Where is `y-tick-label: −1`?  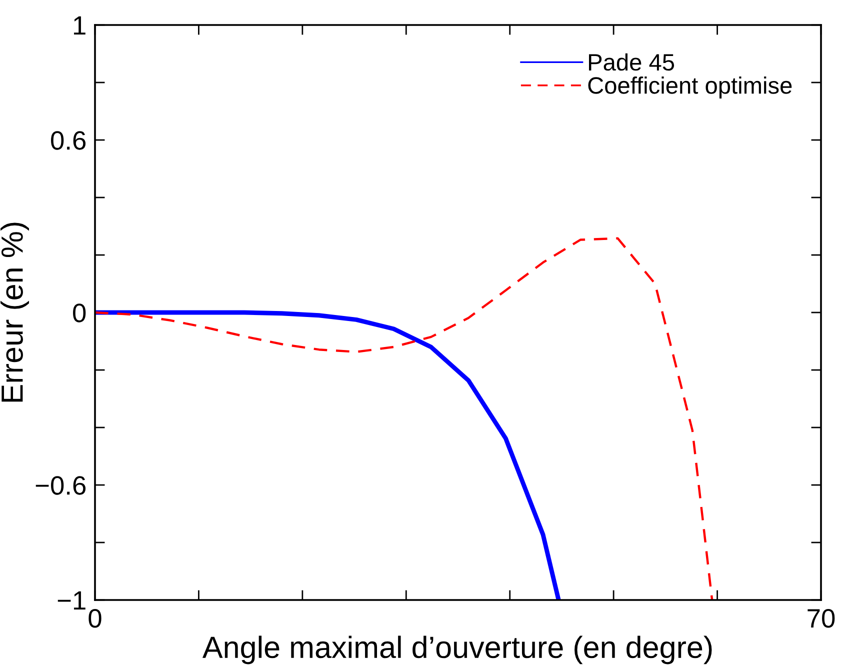 y-tick-label: −1 is located at coordinates (72, 600).